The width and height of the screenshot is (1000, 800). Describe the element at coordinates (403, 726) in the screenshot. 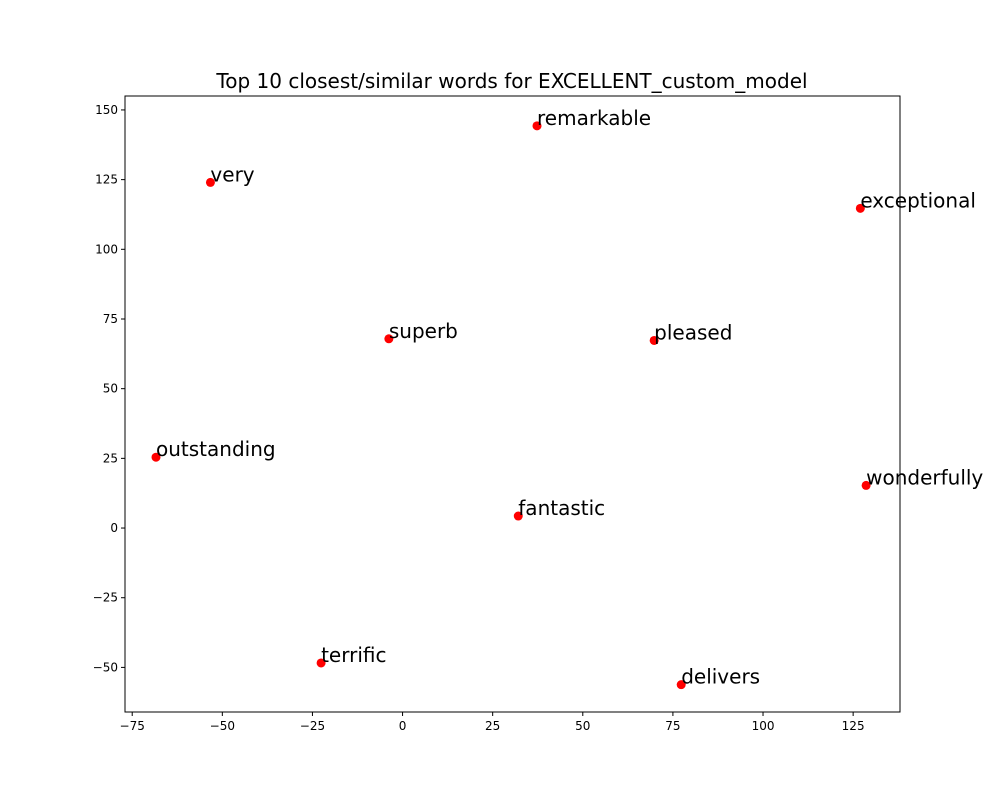

I see `x-tick-label: 0` at that location.